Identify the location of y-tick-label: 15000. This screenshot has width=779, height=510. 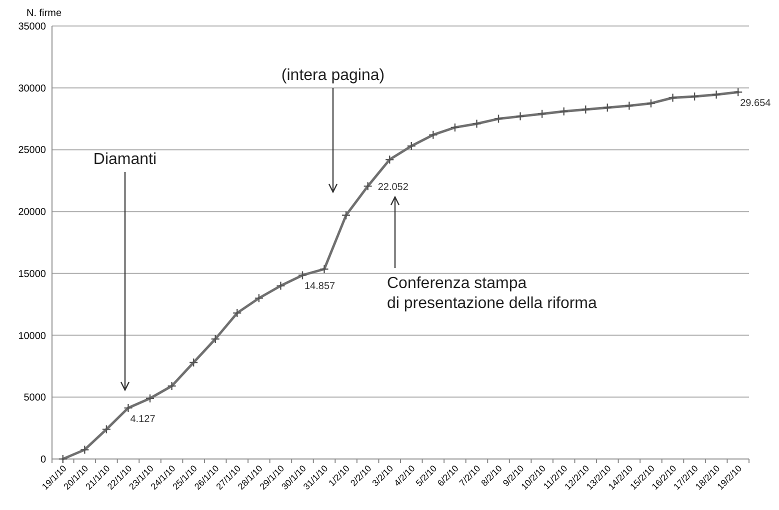
(32, 274).